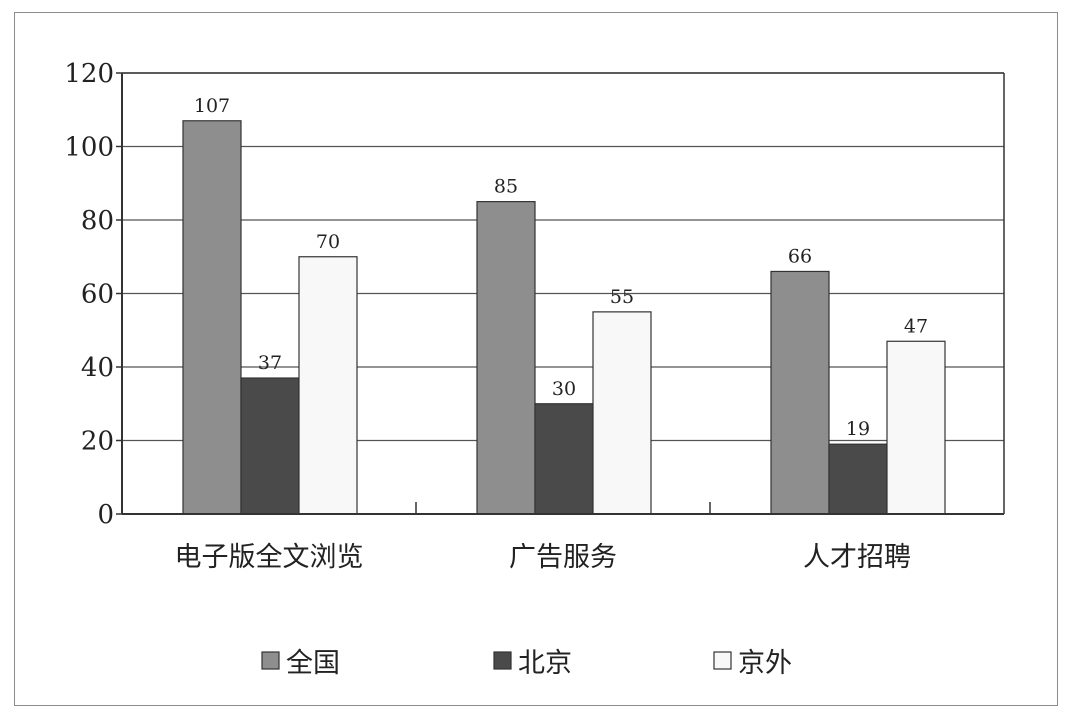 This screenshot has width=1070, height=719. I want to click on data-label: 30, so click(564, 389).